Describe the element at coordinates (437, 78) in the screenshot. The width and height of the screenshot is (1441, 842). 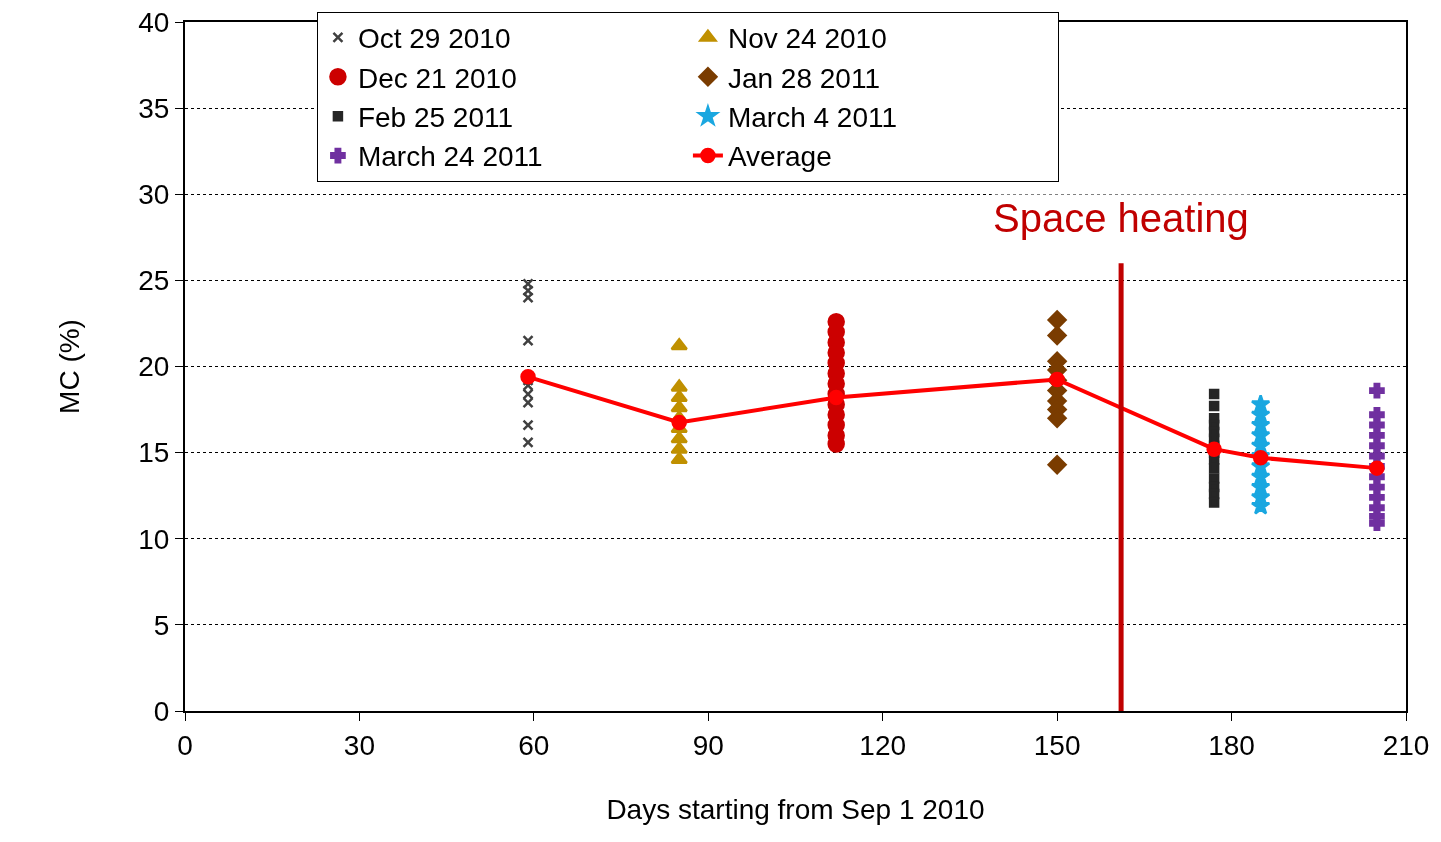
I see `legend-label: Dec 21 2010` at that location.